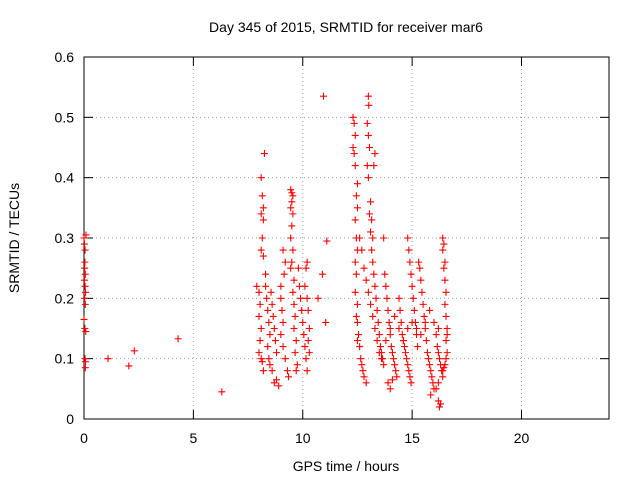 The height and width of the screenshot is (480, 640). Describe the element at coordinates (412, 438) in the screenshot. I see `x-tick-label: 15` at that location.